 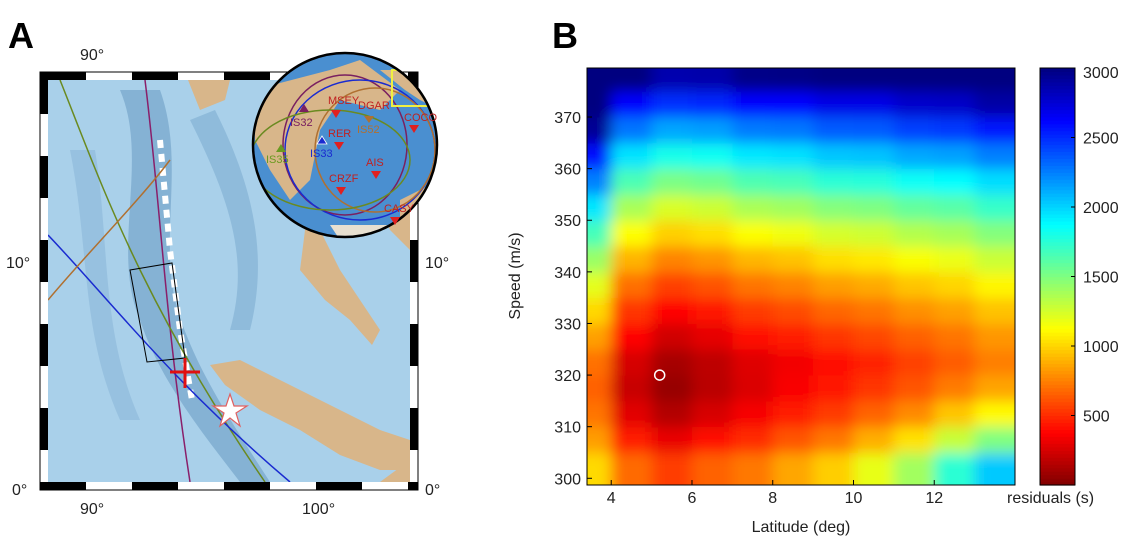 What do you see at coordinates (1050, 498) in the screenshot?
I see `colorbar-label: residuals (s)` at bounding box center [1050, 498].